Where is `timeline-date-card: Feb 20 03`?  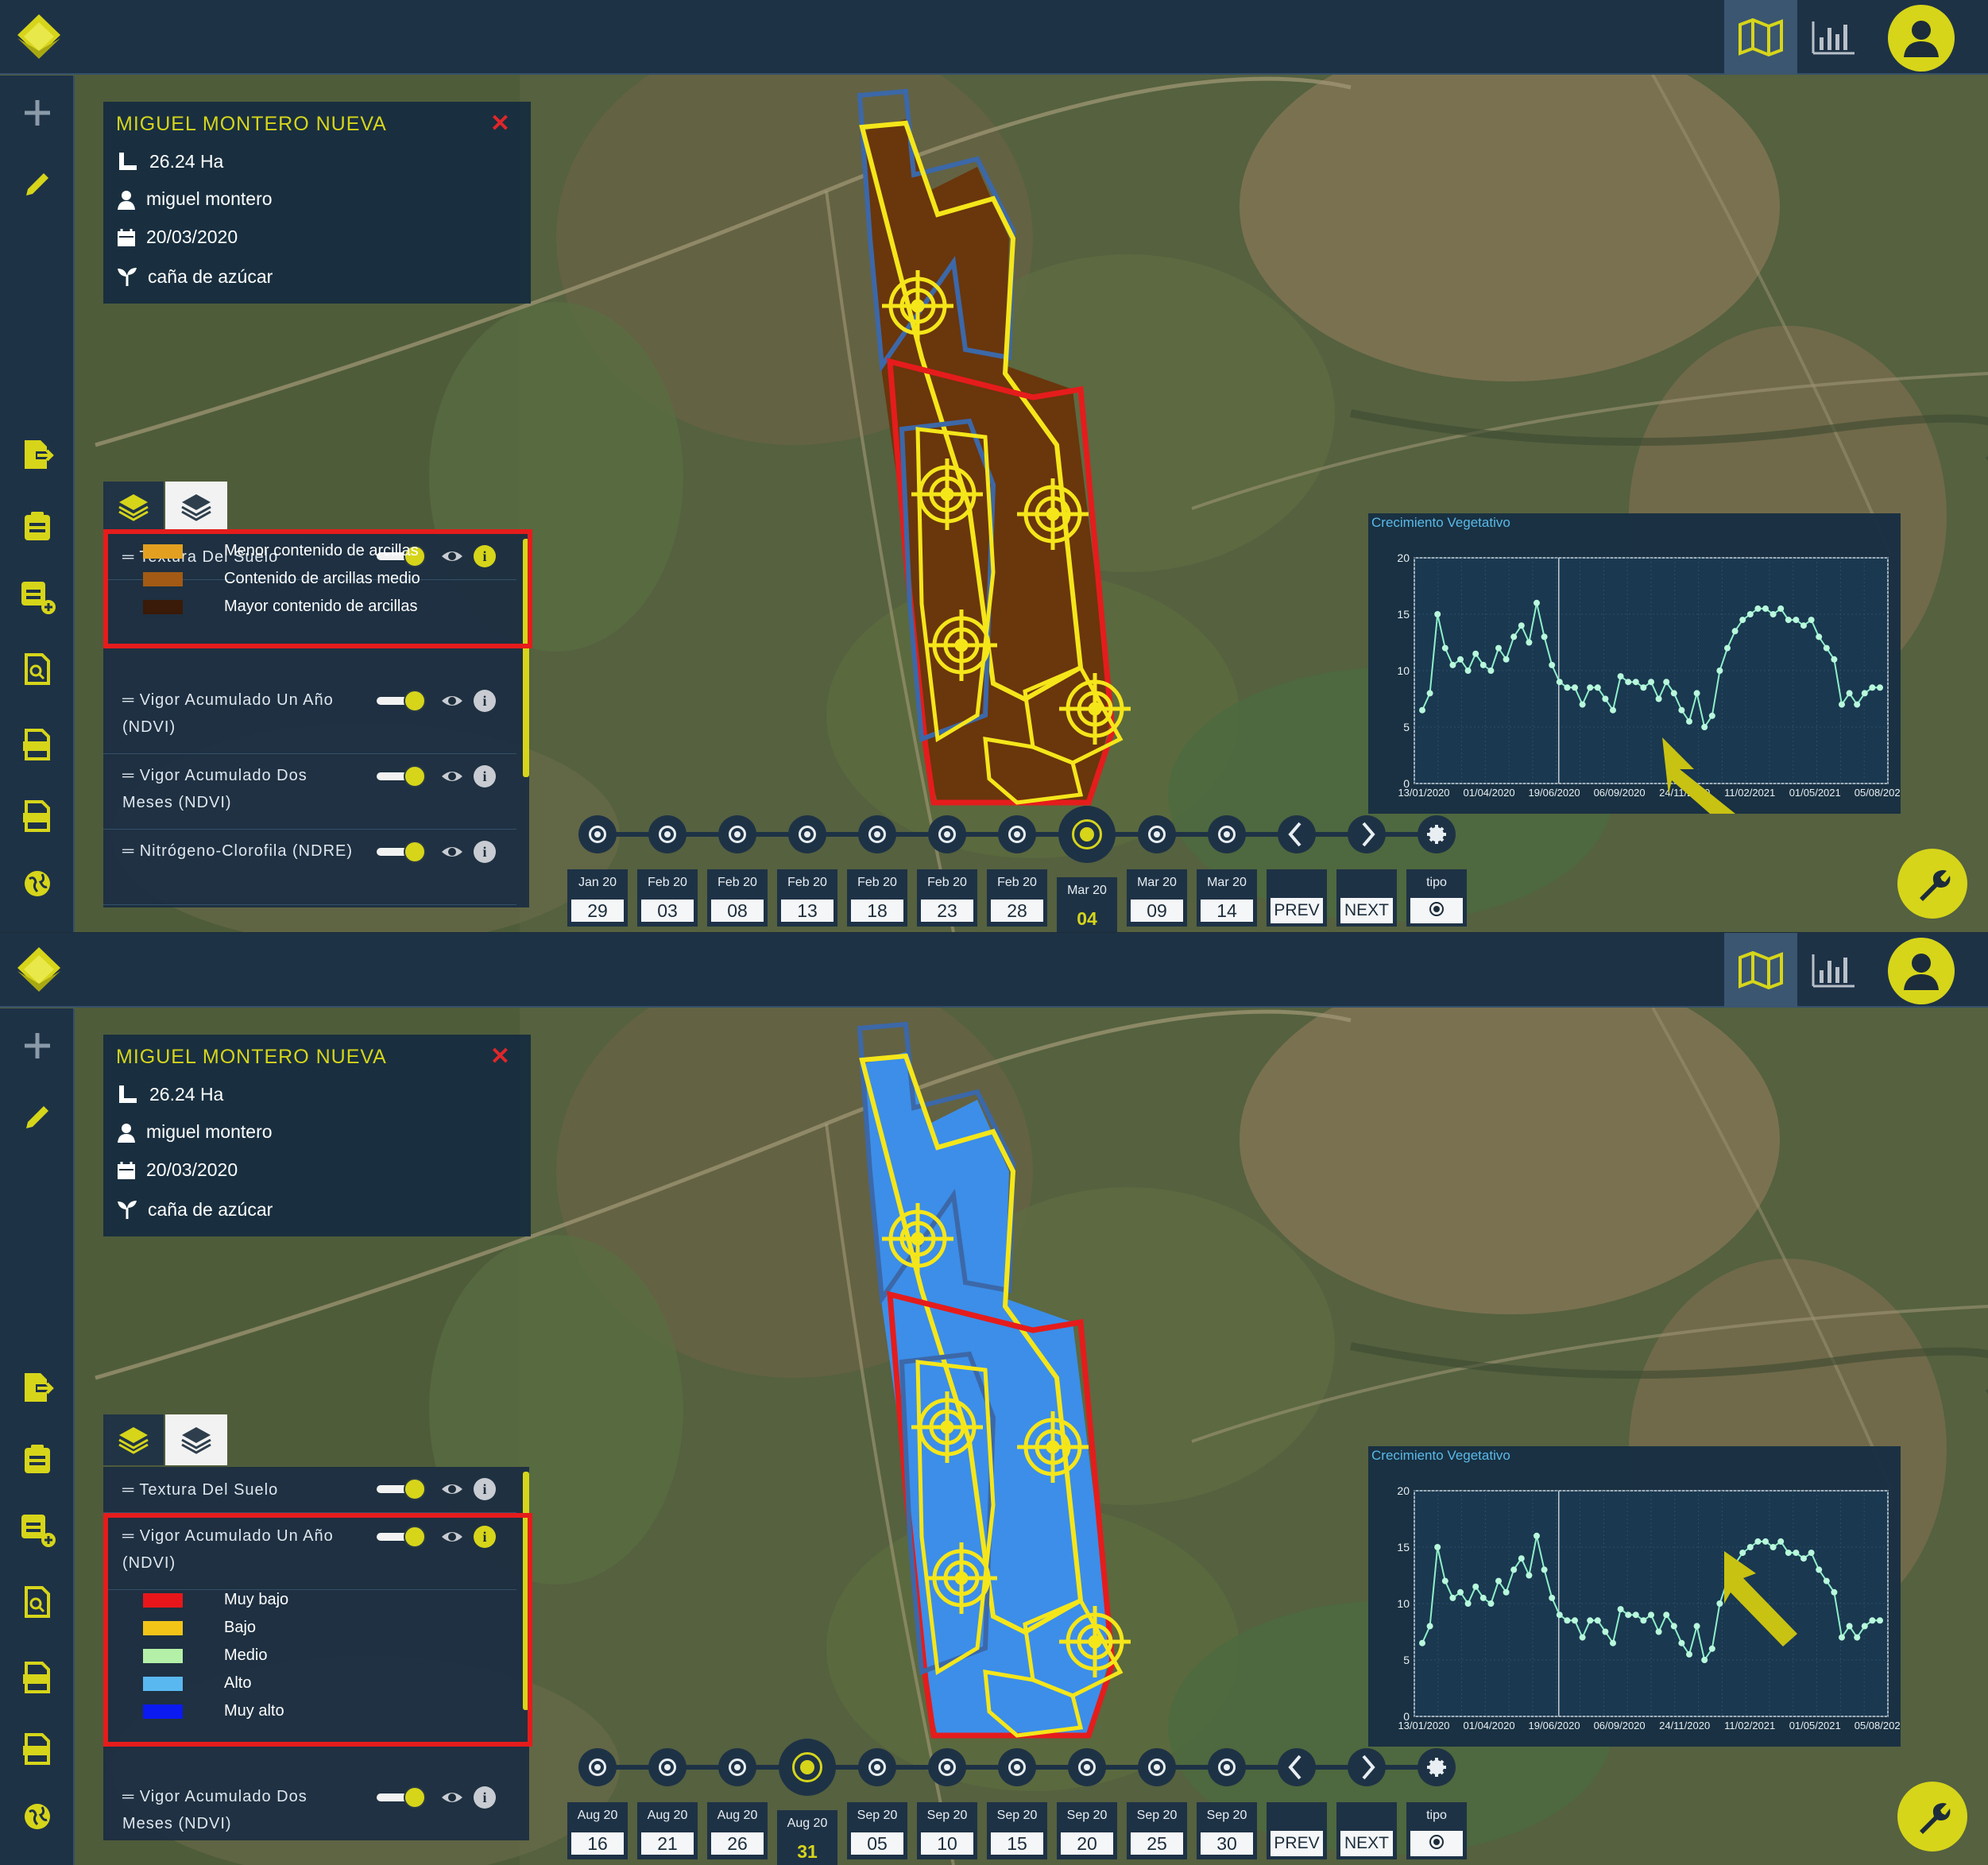 timeline-date-card: Feb 20 03 is located at coordinates (667, 898).